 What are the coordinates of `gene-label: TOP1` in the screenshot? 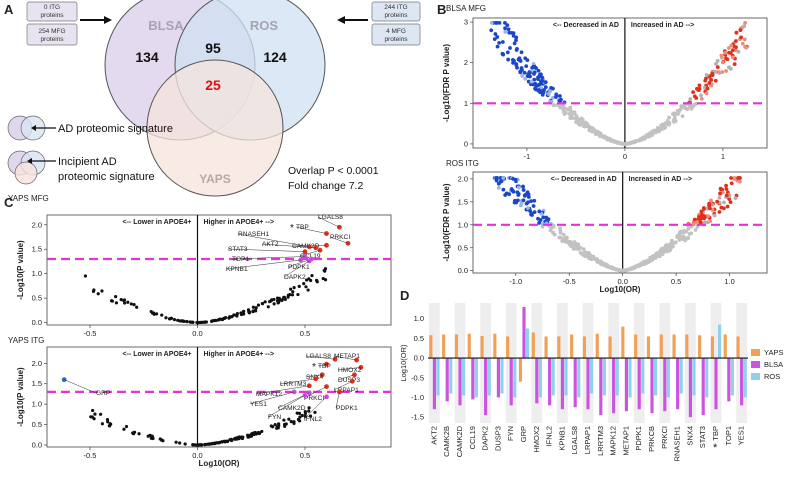 It's located at (240, 259).